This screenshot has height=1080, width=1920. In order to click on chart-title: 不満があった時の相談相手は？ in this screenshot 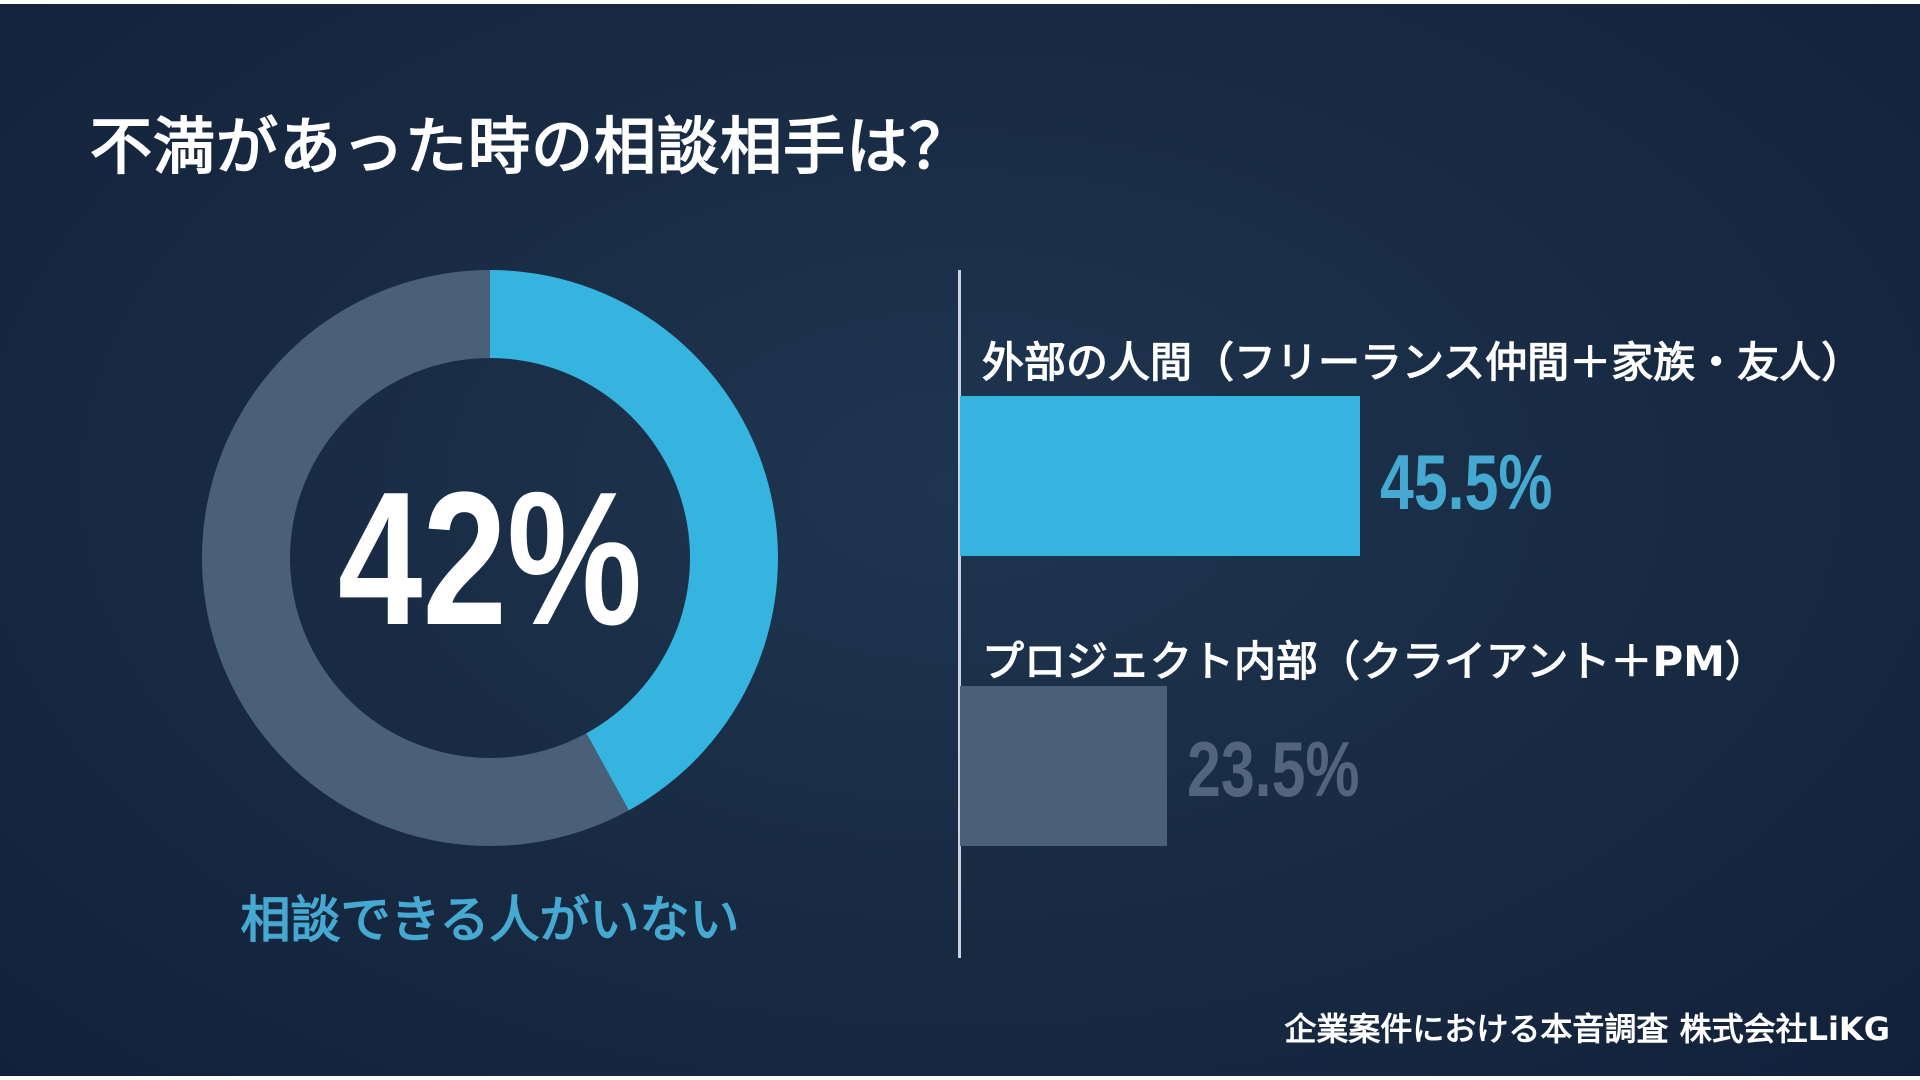, I will do `click(531, 146)`.